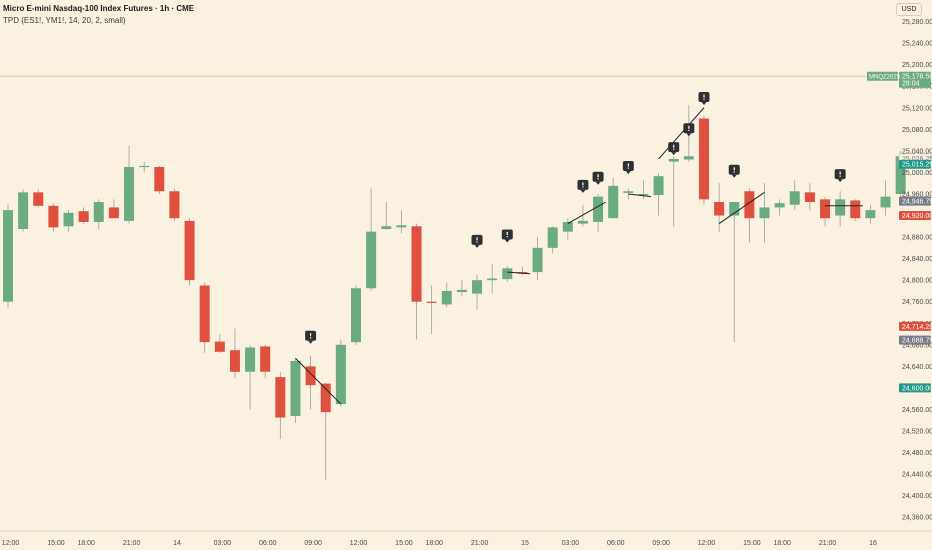  I want to click on price-tick-label: 24,640.00, so click(917, 367).